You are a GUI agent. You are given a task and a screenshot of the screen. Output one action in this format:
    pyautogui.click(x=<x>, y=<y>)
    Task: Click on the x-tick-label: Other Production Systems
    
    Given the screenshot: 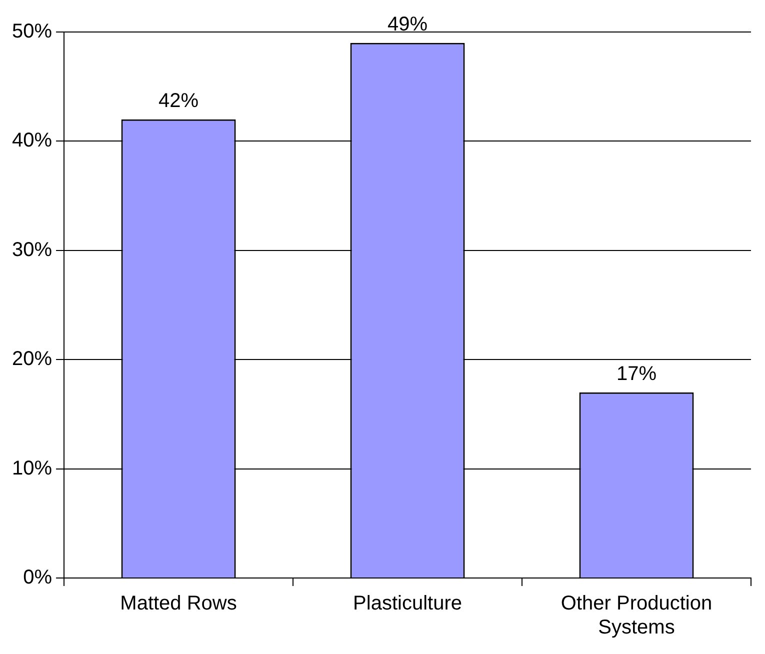 What is the action you would take?
    pyautogui.click(x=636, y=615)
    